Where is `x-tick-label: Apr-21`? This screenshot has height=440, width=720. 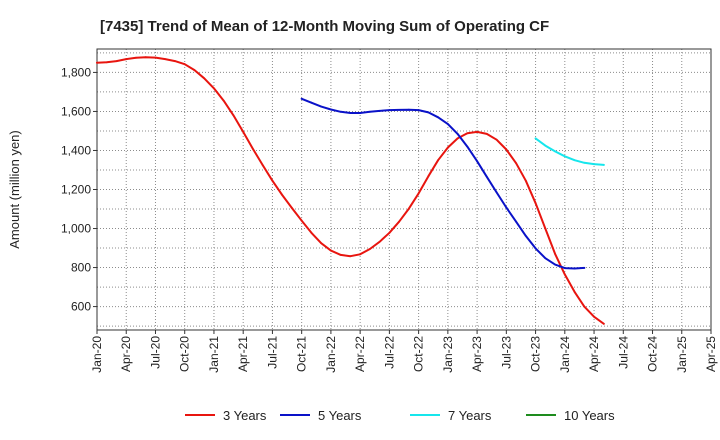 x-tick-label: Apr-21 is located at coordinates (243, 354).